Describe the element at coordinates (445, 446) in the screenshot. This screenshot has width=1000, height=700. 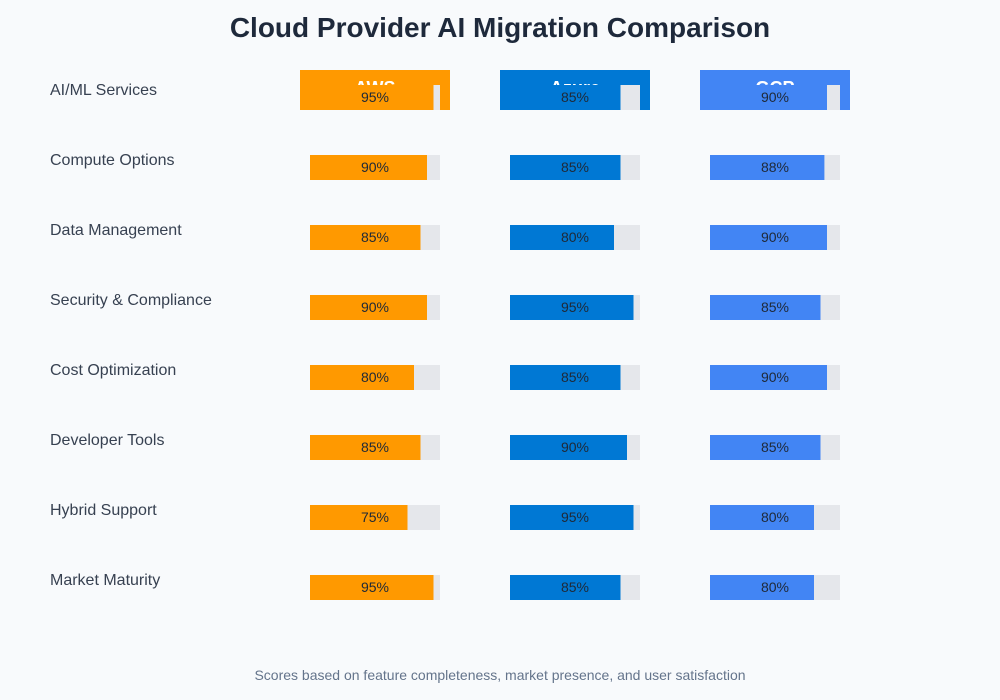
I see `chart-row: Developer Tools 85% 90% 85%` at that location.